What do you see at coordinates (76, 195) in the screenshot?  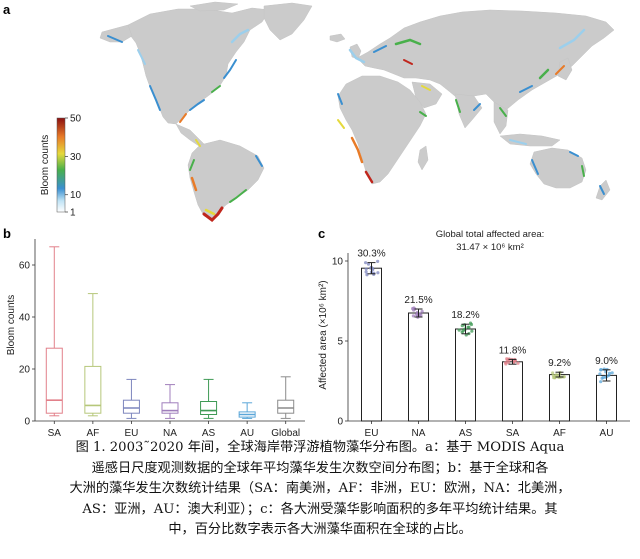 I see `colorbar-tick-label: 10` at bounding box center [76, 195].